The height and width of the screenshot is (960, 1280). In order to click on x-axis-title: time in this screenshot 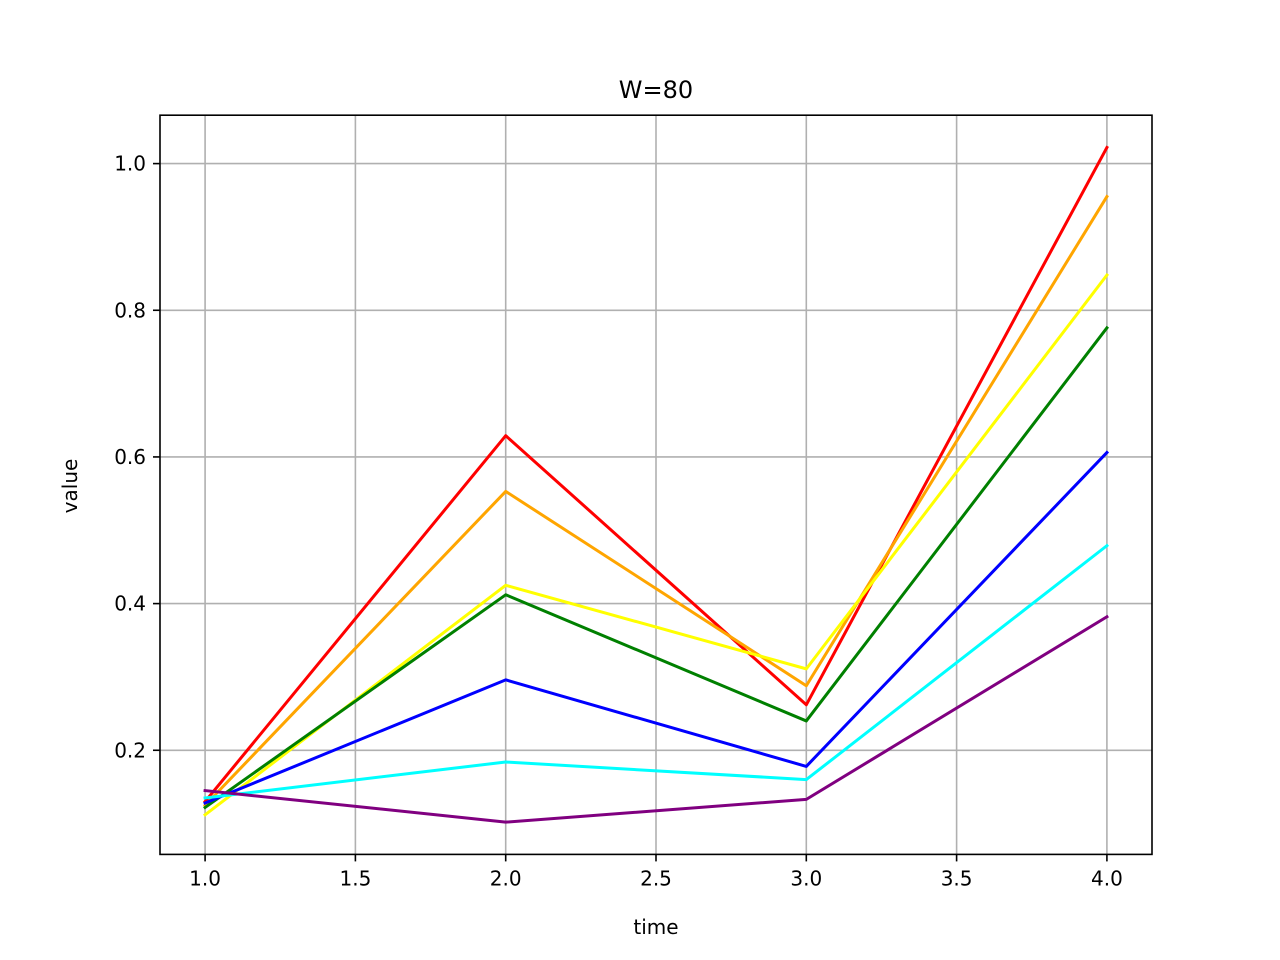, I will do `click(655, 927)`.